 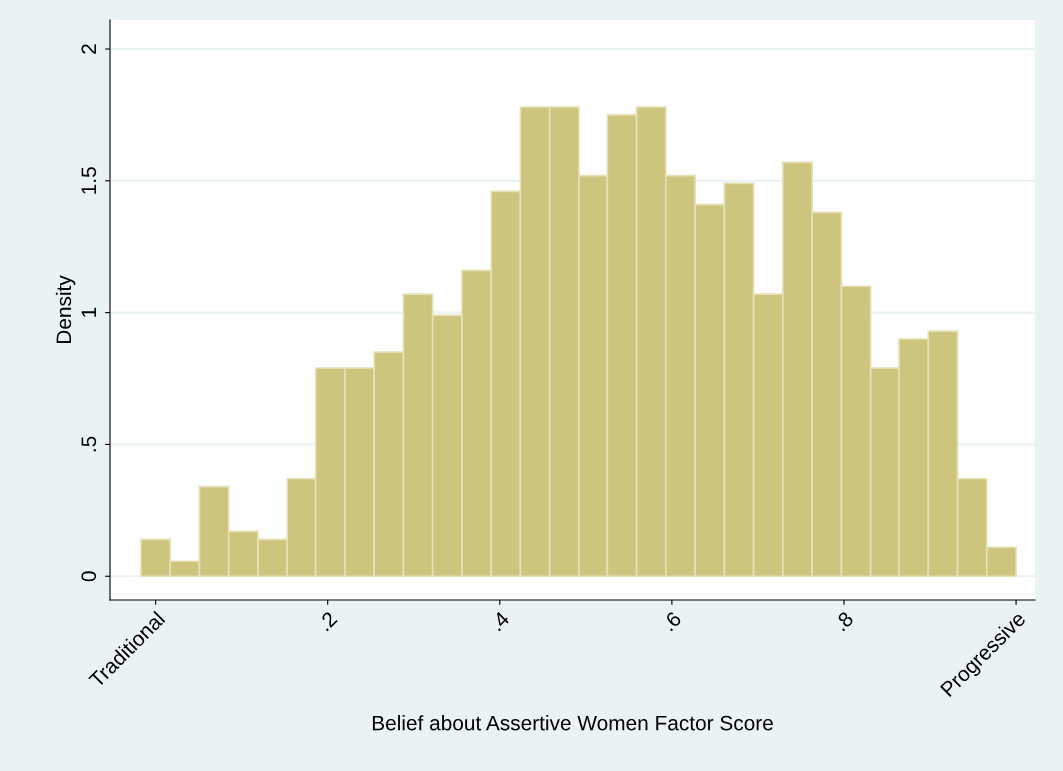 I want to click on y-tick-label: 1.5, so click(x=89, y=180).